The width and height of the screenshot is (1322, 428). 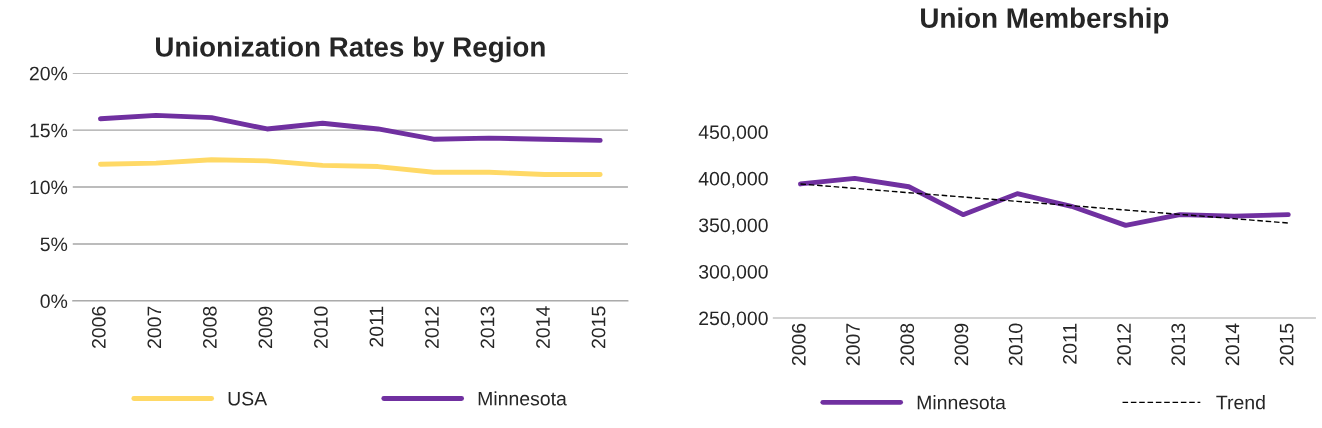 What do you see at coordinates (733, 179) in the screenshot?
I see `y-tick-label: 400,000` at bounding box center [733, 179].